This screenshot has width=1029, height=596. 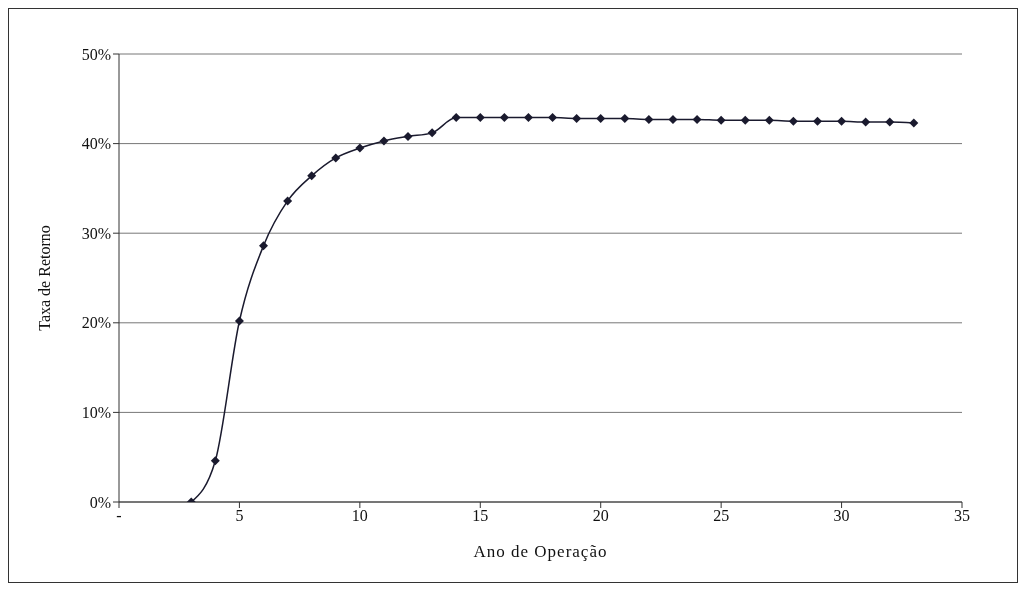 What do you see at coordinates (359, 516) in the screenshot?
I see `x-tick-label: 10` at bounding box center [359, 516].